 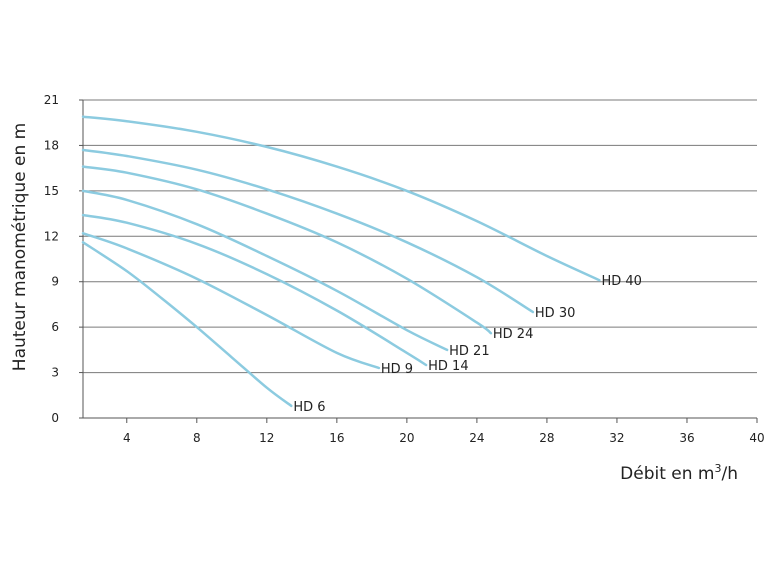 What do you see at coordinates (55, 418) in the screenshot?
I see `y-tick-label-0: 0` at bounding box center [55, 418].